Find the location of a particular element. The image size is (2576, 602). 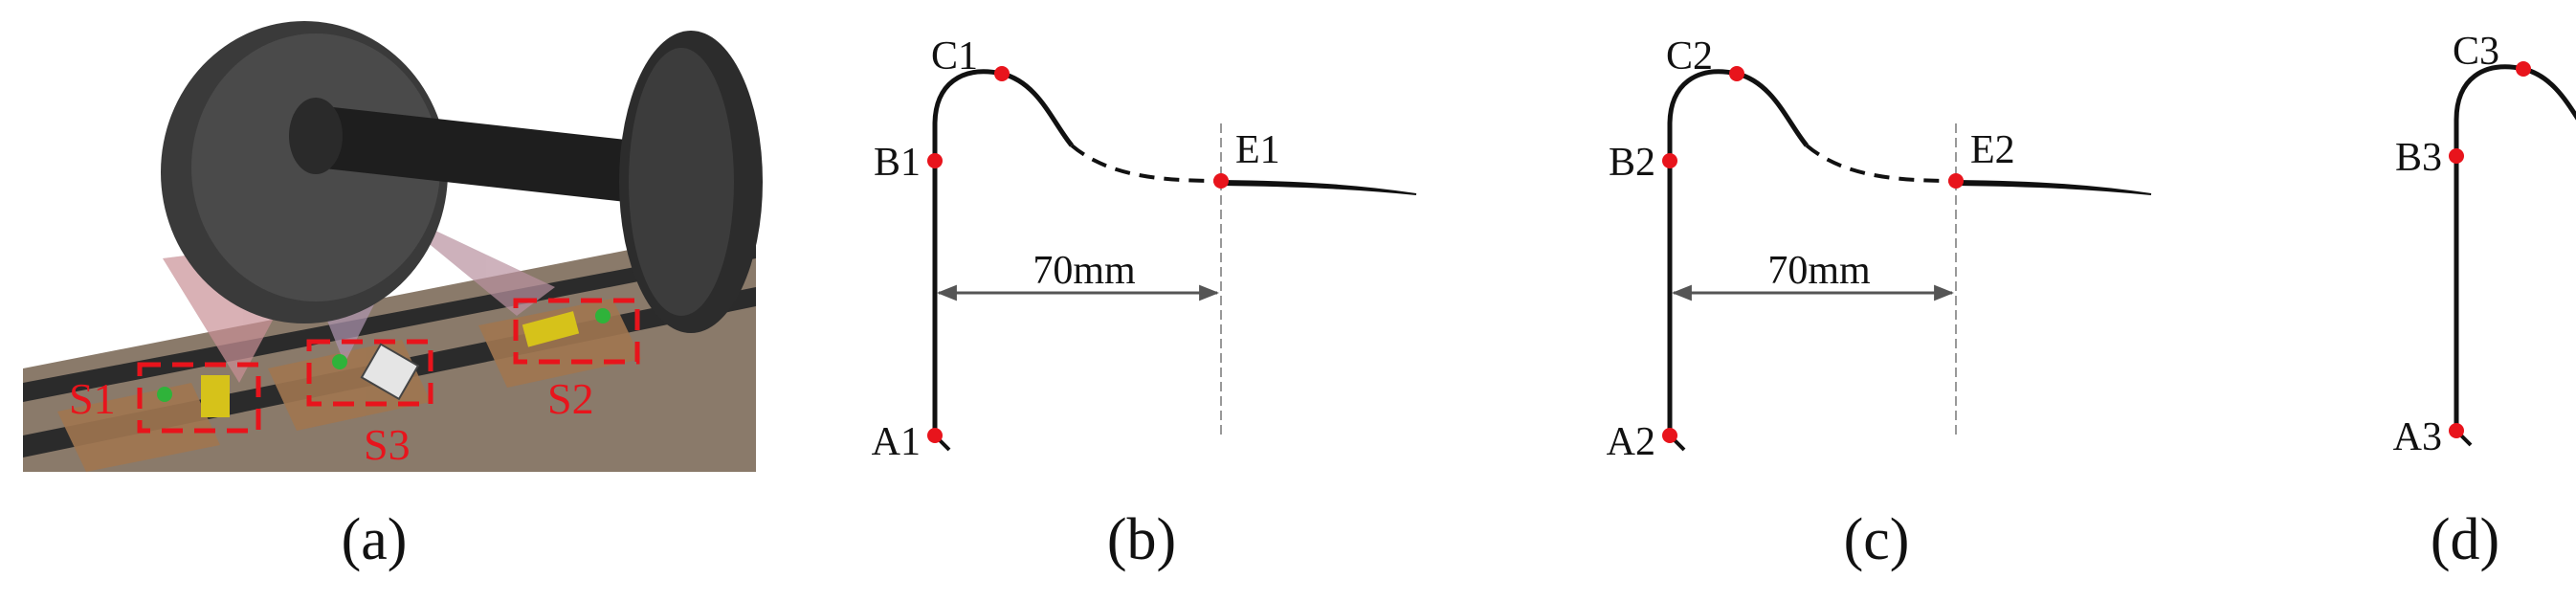

caption: (c) is located at coordinates (1877, 539).